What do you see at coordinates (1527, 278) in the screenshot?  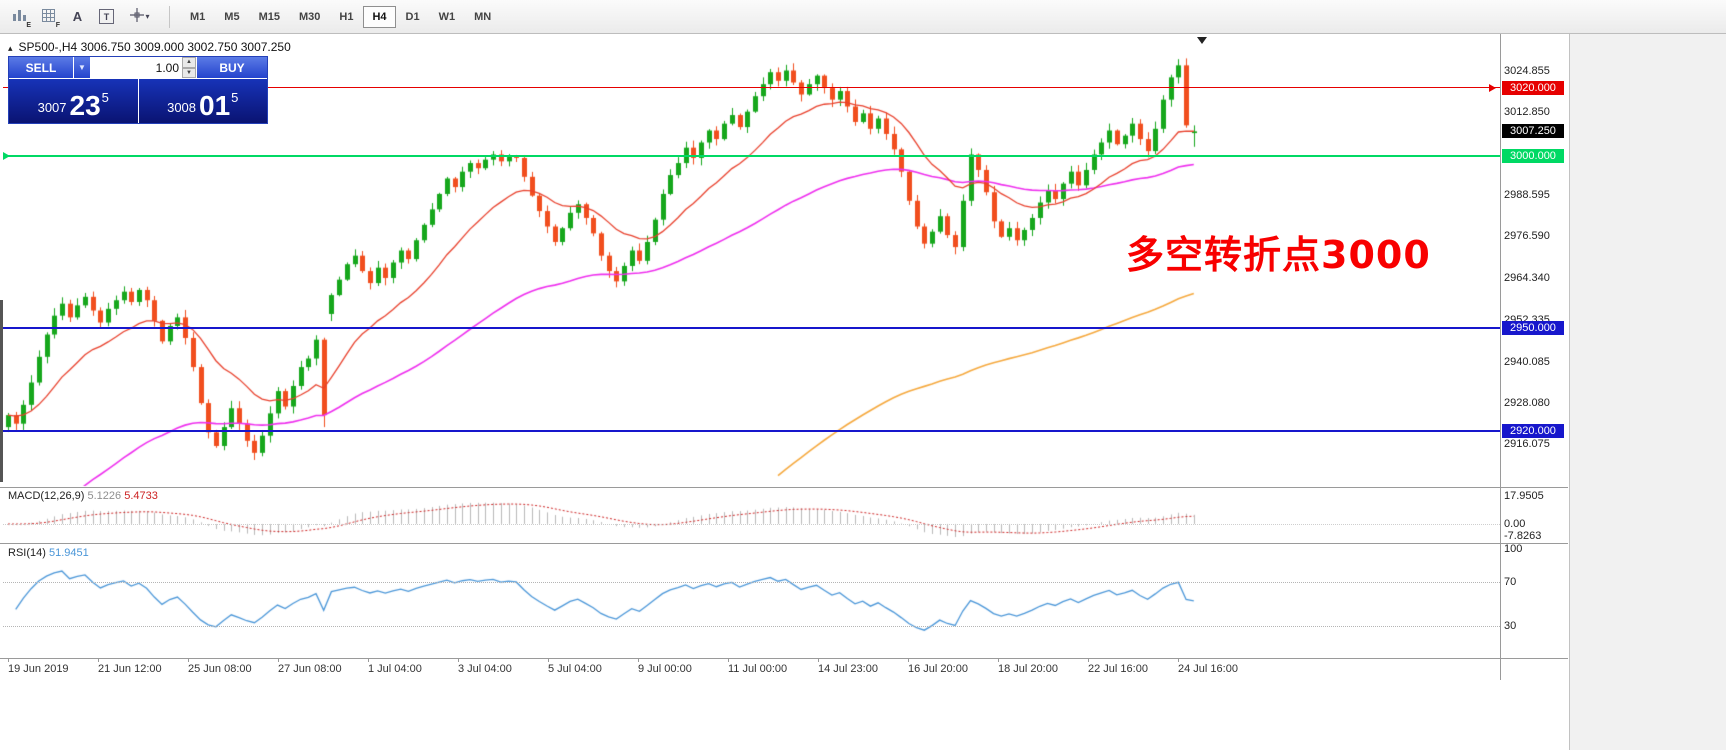 I see `price-axis-tick: 2964.340` at bounding box center [1527, 278].